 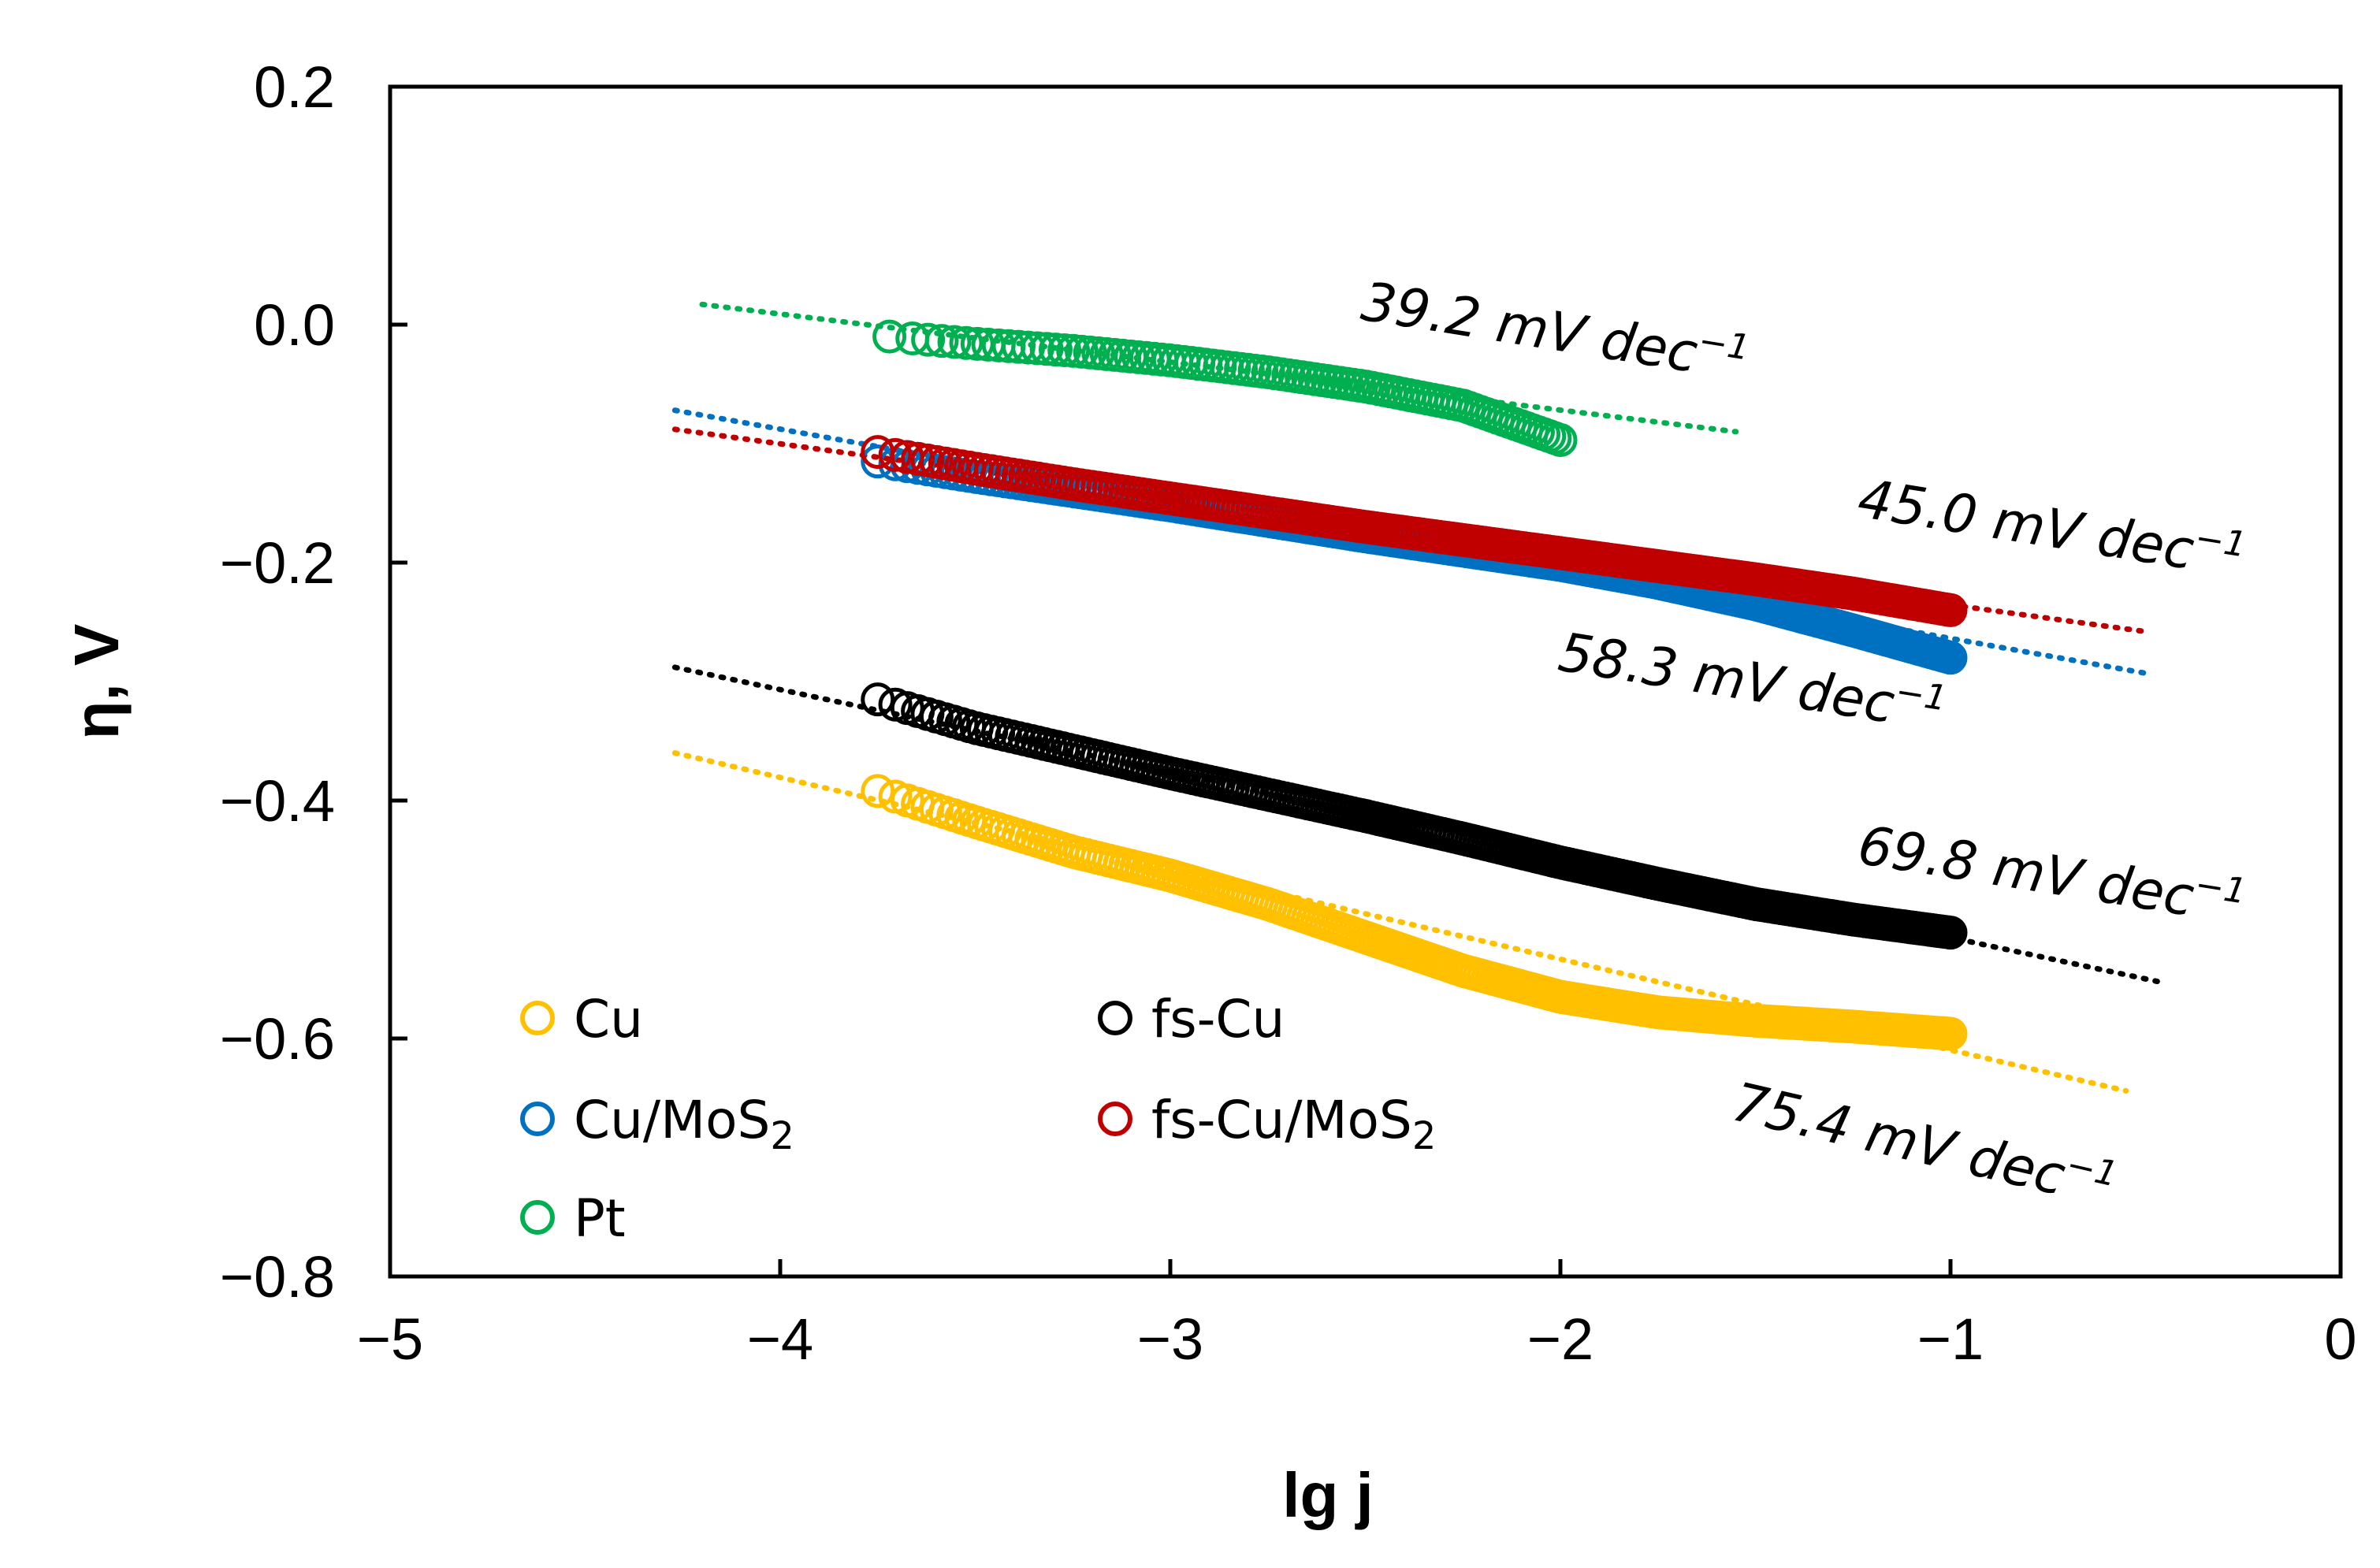 I want to click on series-pt, so click(x=1225, y=388).